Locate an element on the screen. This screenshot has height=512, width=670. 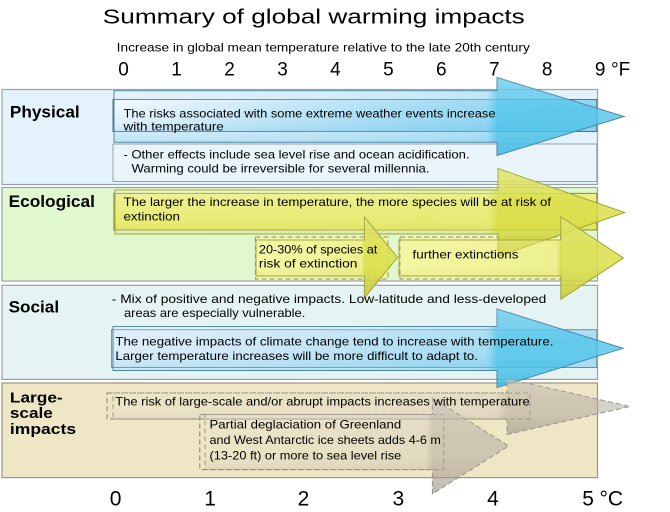
svg-text: extinction is located at coordinates (152, 216).